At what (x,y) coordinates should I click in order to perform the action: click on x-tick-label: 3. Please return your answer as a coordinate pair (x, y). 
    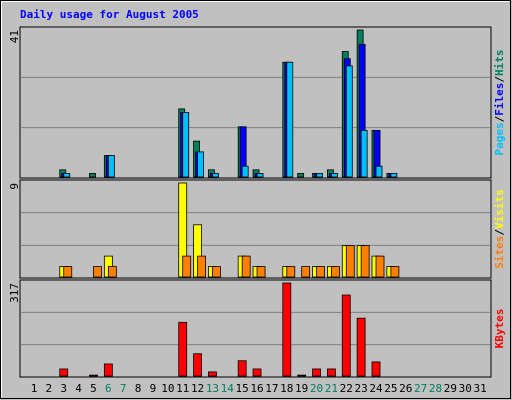
    Looking at the image, I should click on (63, 388).